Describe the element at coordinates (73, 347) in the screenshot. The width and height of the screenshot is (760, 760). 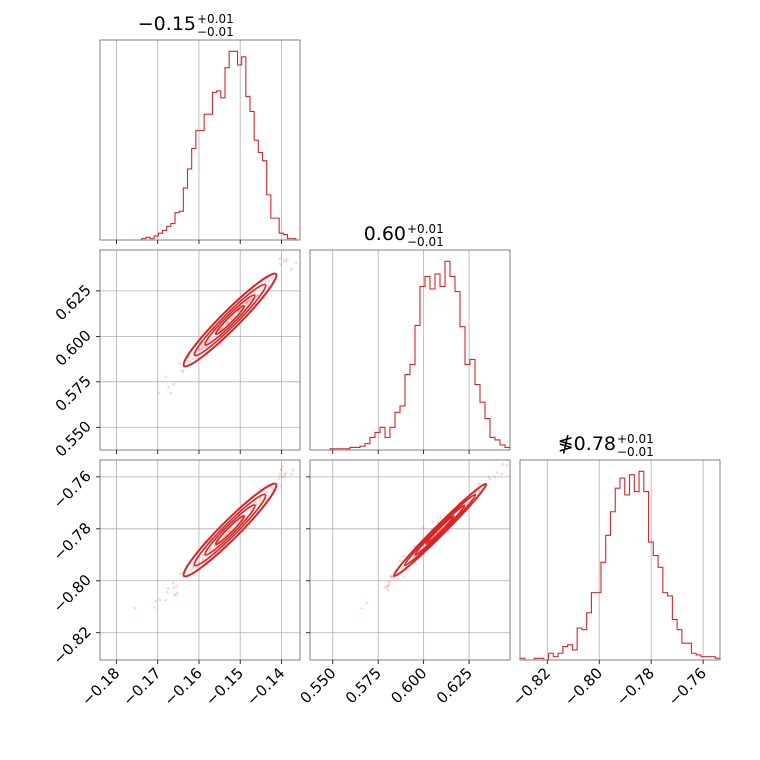
I see `y-tick-label: 0.600` at that location.